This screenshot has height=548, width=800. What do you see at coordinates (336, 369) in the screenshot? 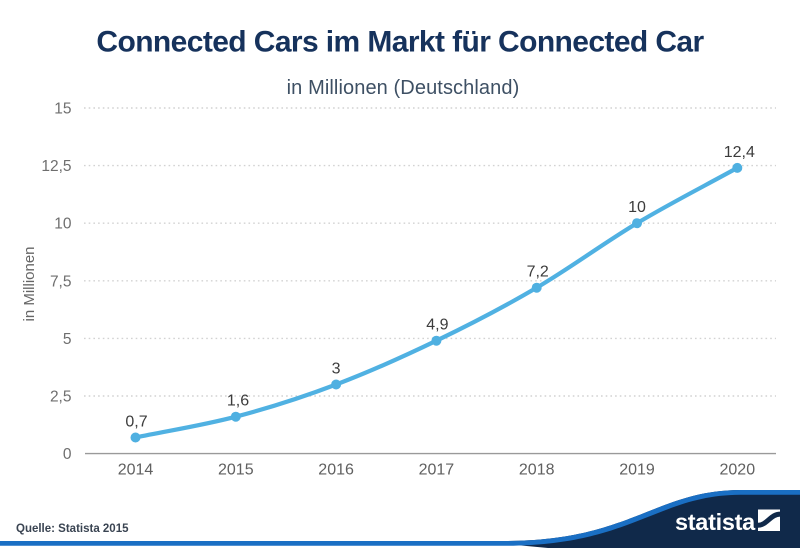
I see `svg-text: 3` at bounding box center [336, 369].